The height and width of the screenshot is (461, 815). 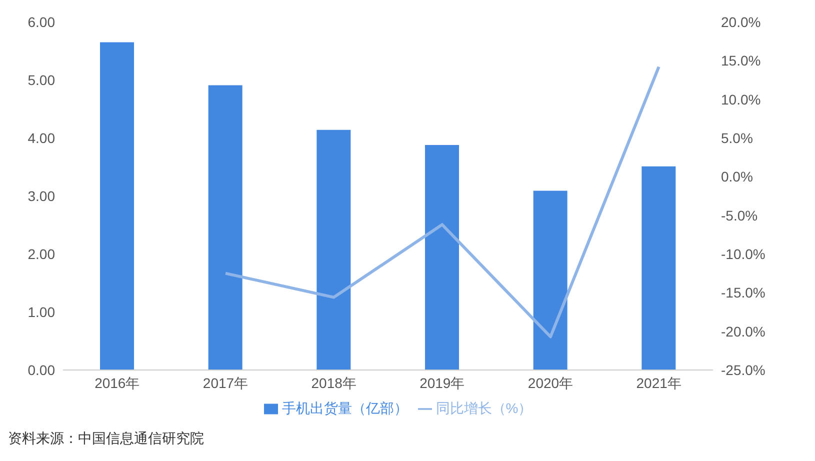 What do you see at coordinates (225, 382) in the screenshot?
I see `x-tick-label: 2017年` at bounding box center [225, 382].